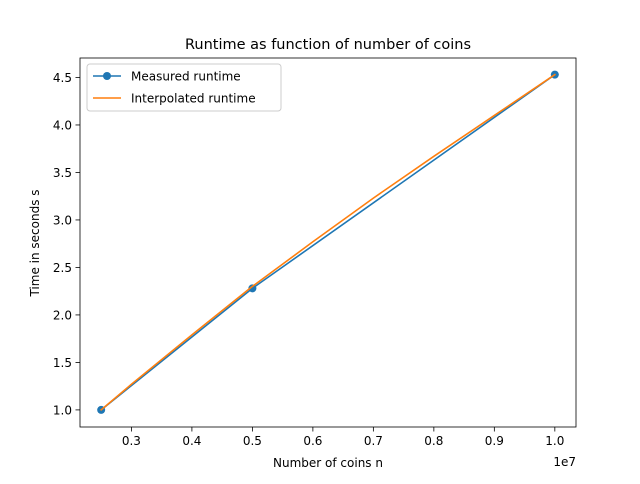 The image size is (640, 484). What do you see at coordinates (564, 462) in the screenshot?
I see `x-axis-offset-label: 1e7` at bounding box center [564, 462].